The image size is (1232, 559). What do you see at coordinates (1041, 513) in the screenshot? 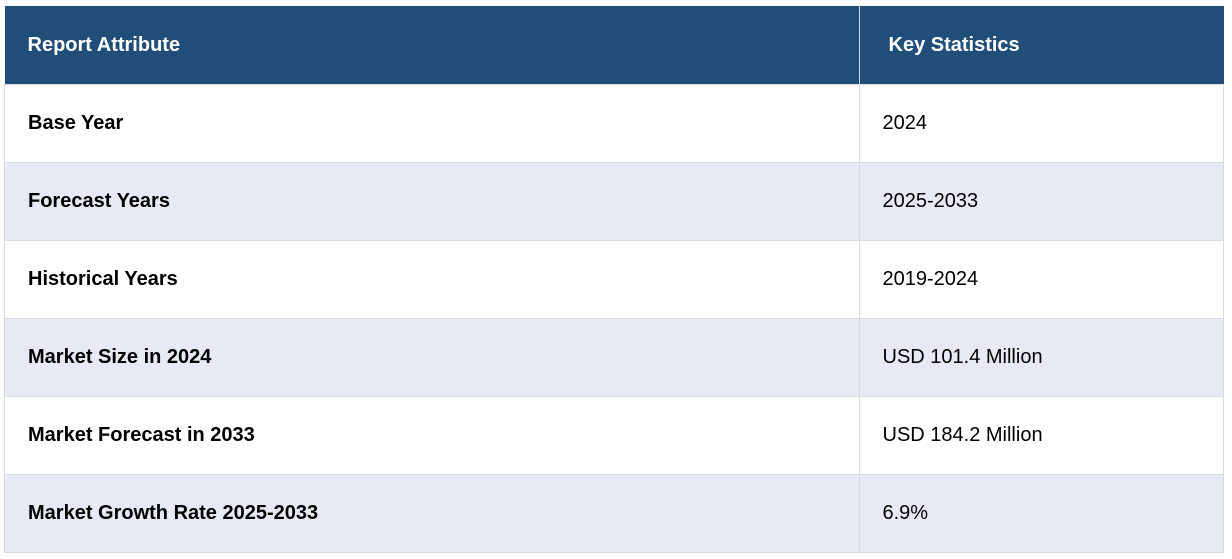
I see `value-cell: 6.9%` at bounding box center [1041, 513].